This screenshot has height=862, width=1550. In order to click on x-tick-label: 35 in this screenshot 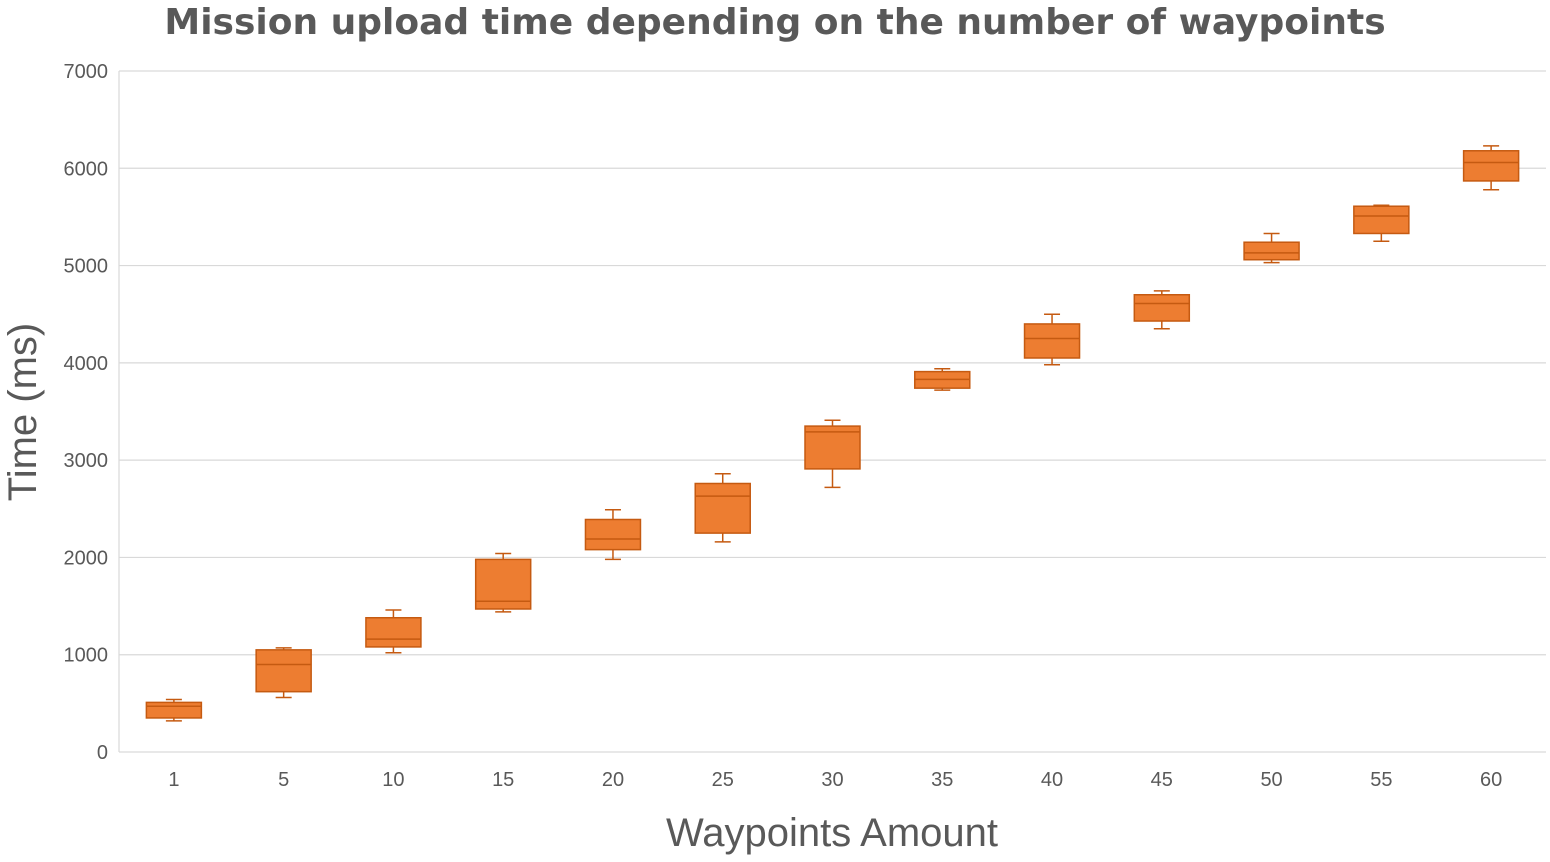, I will do `click(942, 780)`.